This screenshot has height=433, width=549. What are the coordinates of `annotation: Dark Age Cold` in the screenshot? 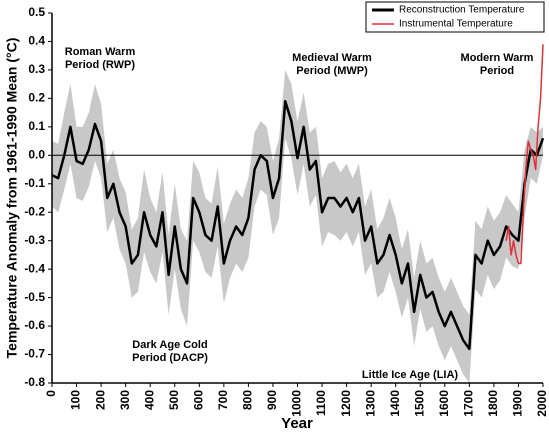 It's located at (169, 345).